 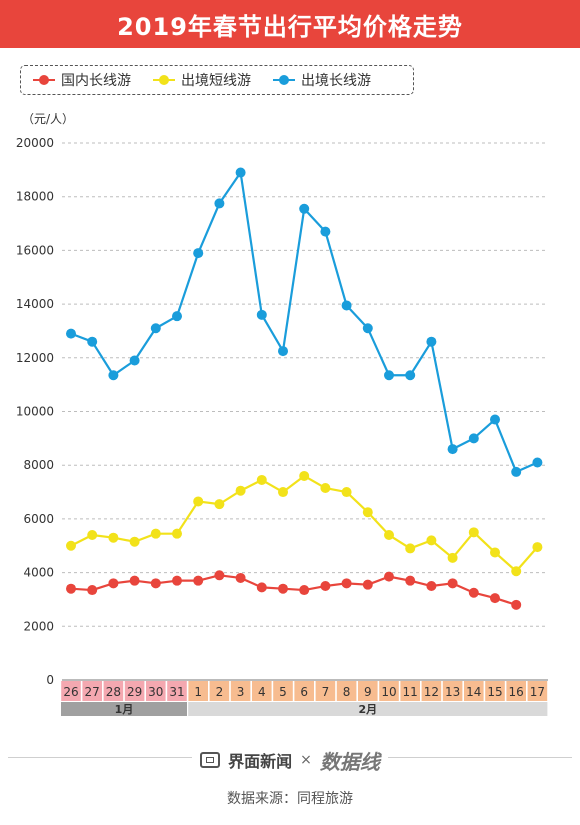 I want to click on legend-label-long: 出境长线游, so click(x=336, y=81).